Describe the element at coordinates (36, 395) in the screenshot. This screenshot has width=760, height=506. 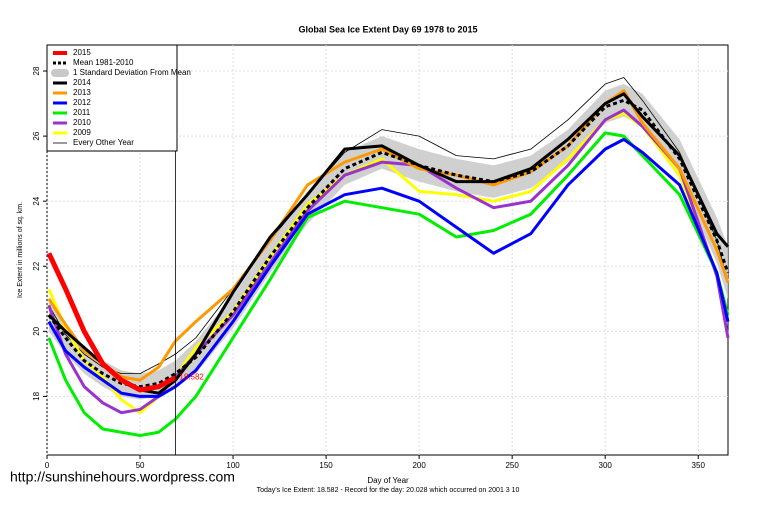
I see `y-tick-label: 18` at that location.